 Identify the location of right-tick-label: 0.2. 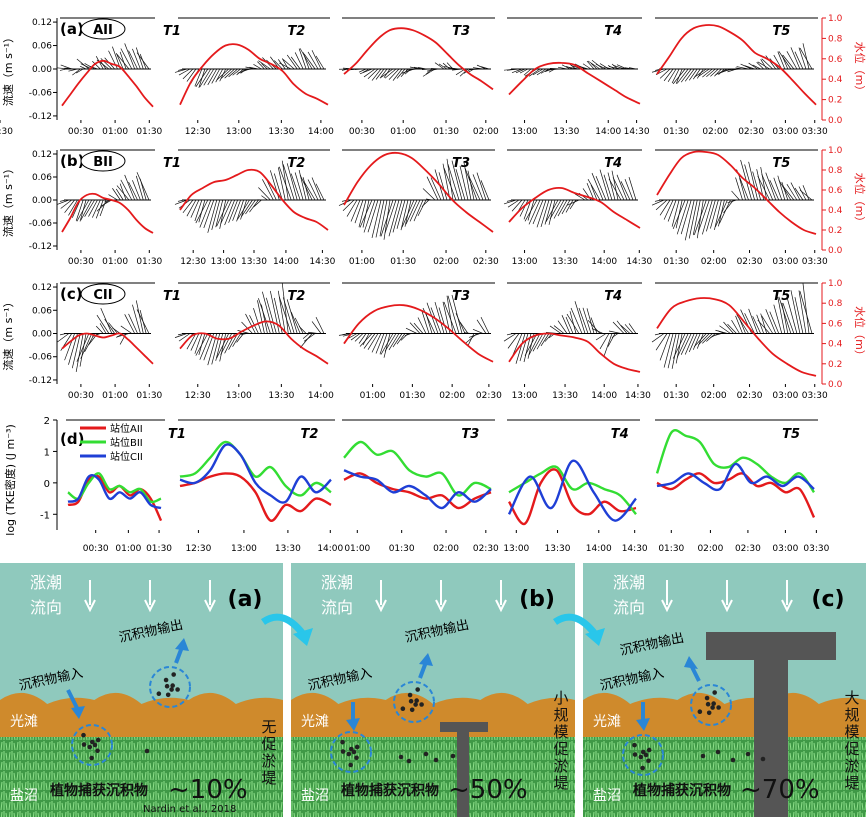
(835, 101).